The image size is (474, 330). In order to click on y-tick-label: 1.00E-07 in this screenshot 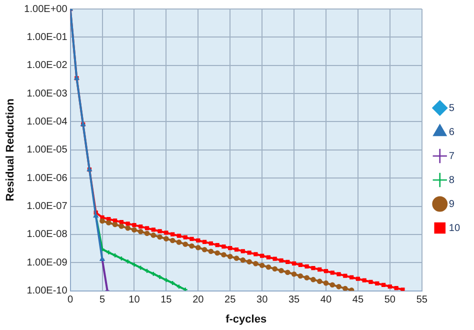, I will do `click(47, 206)`.